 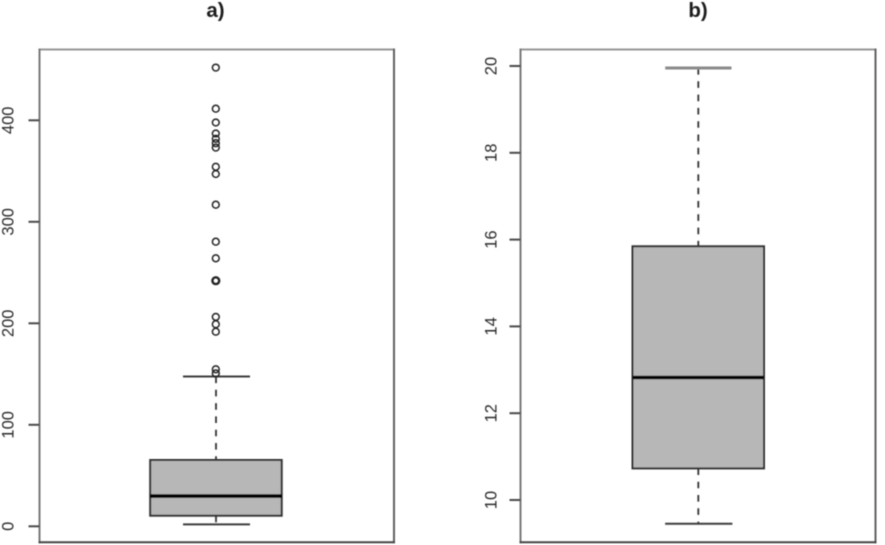 I want to click on svg-text: 400, so click(x=9, y=121).